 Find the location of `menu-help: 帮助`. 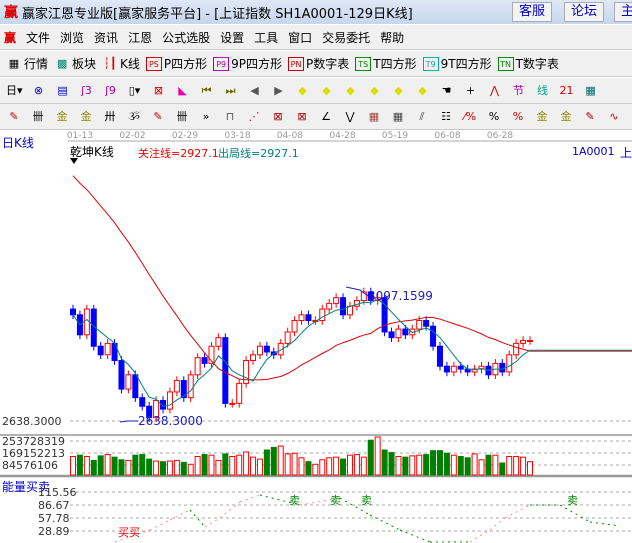

menu-help: 帮助 is located at coordinates (392, 37).